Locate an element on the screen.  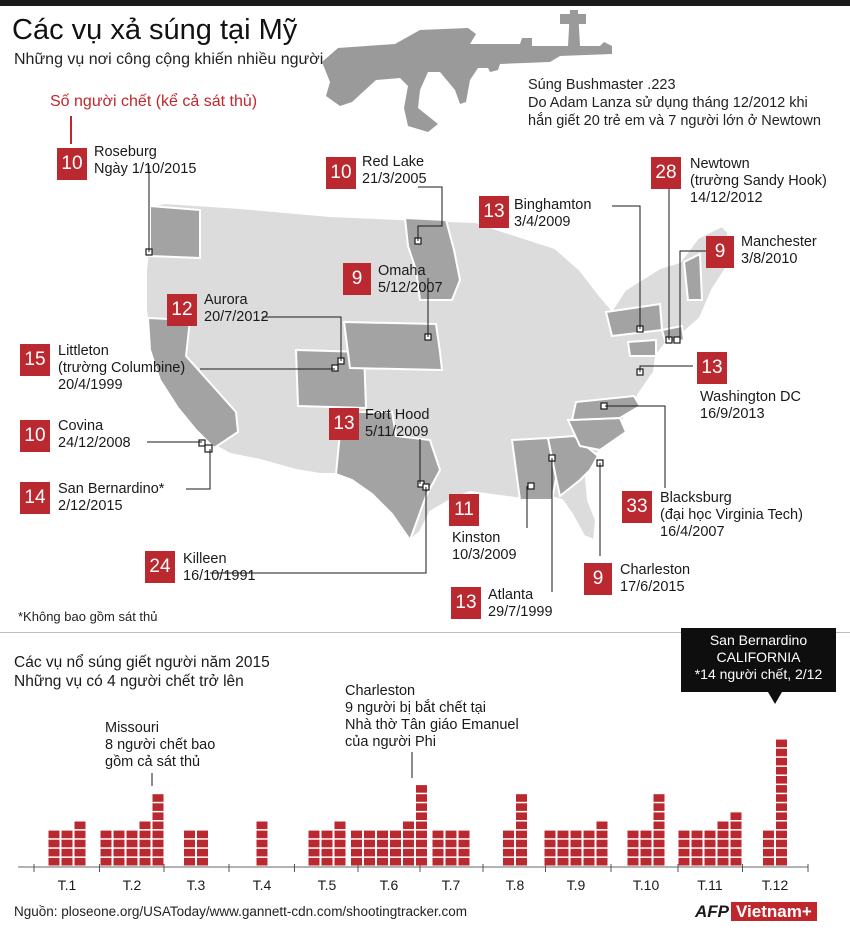
badge-binghamton: 13 is located at coordinates (494, 212).